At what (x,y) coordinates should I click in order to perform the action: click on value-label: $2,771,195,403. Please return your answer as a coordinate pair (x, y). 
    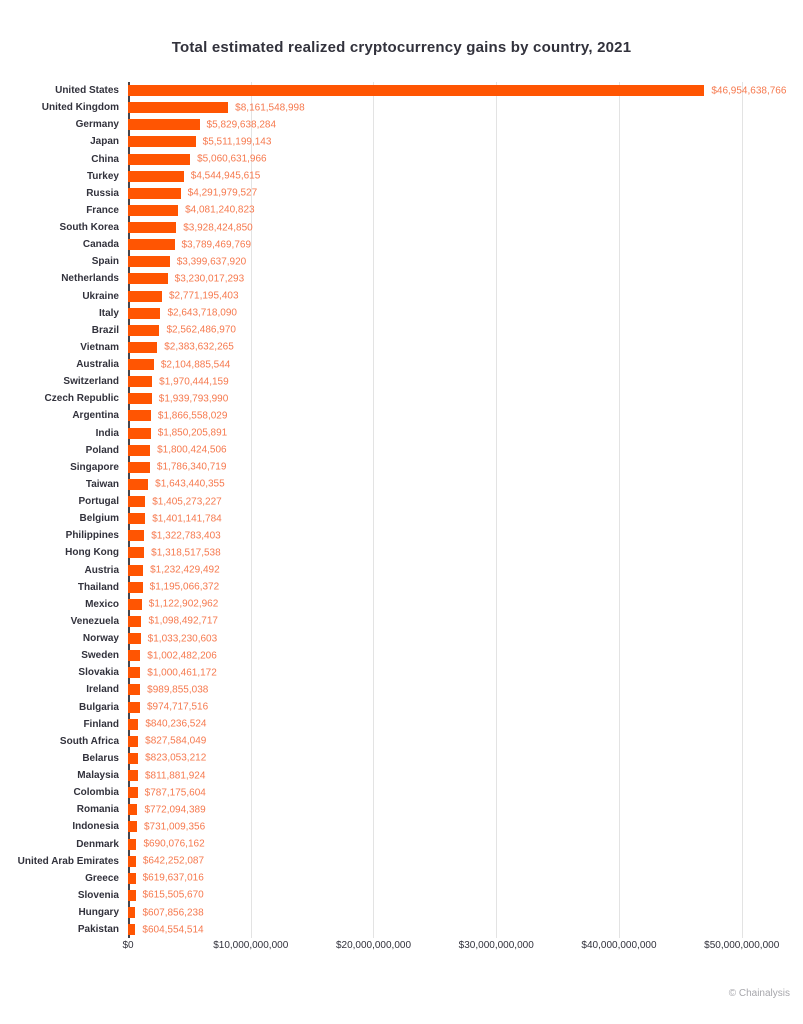
    Looking at the image, I should click on (204, 296).